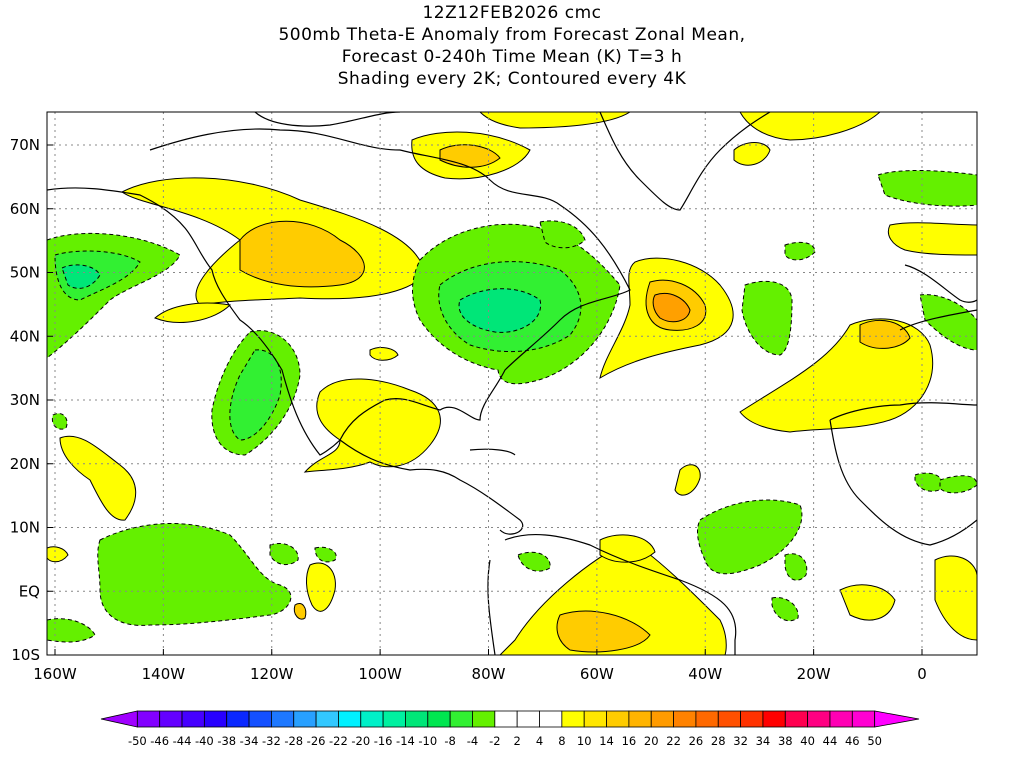 The height and width of the screenshot is (768, 1024). I want to click on colorbar-label: -40, so click(204, 741).